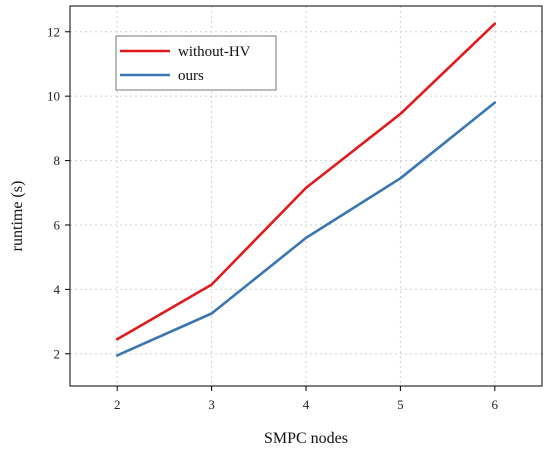 This screenshot has width=550, height=451. I want to click on y-tick-label: 6, so click(57, 224).